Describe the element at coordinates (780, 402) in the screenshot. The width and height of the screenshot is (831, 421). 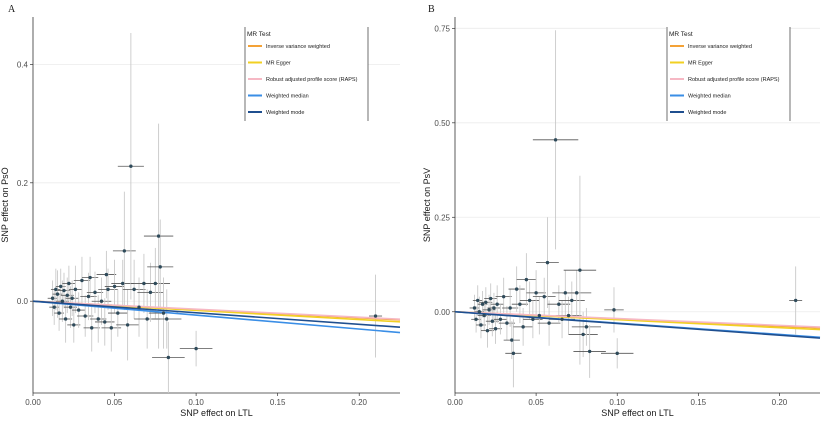
I see `x-tick-label: 0.20` at that location.